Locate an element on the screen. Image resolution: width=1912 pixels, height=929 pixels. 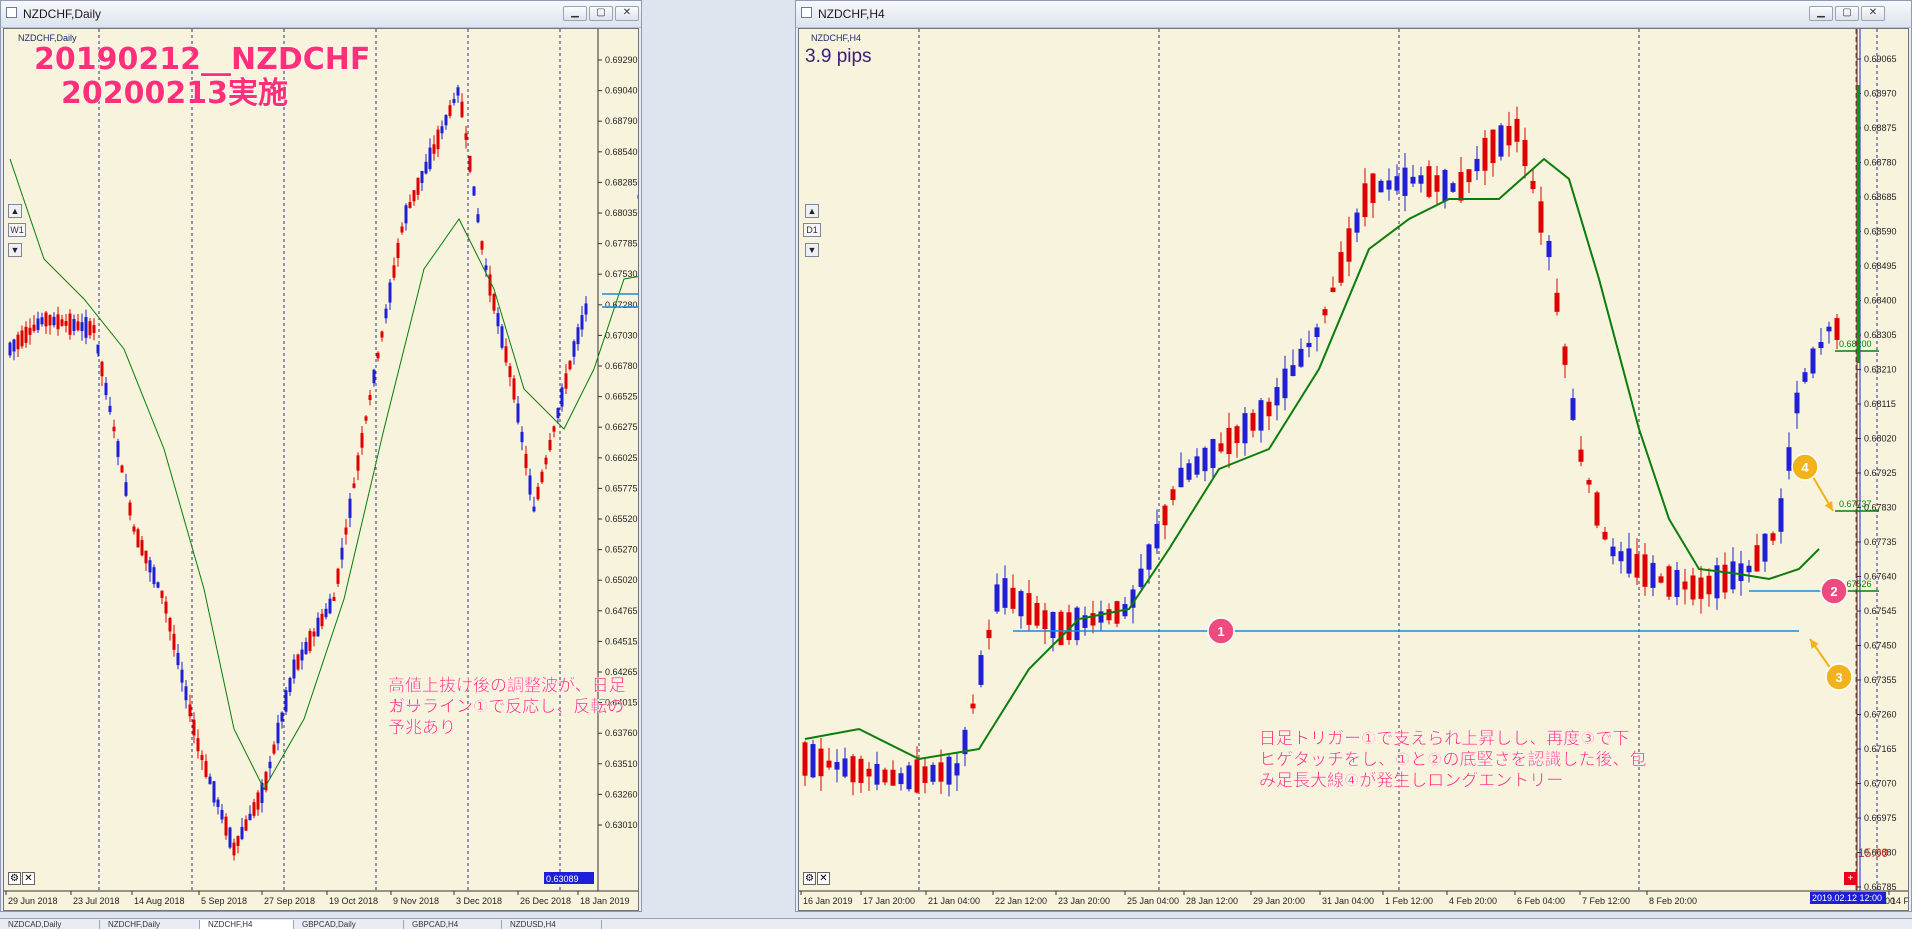
time-tick-label: 9 Nov 2018 is located at coordinates (416, 901).